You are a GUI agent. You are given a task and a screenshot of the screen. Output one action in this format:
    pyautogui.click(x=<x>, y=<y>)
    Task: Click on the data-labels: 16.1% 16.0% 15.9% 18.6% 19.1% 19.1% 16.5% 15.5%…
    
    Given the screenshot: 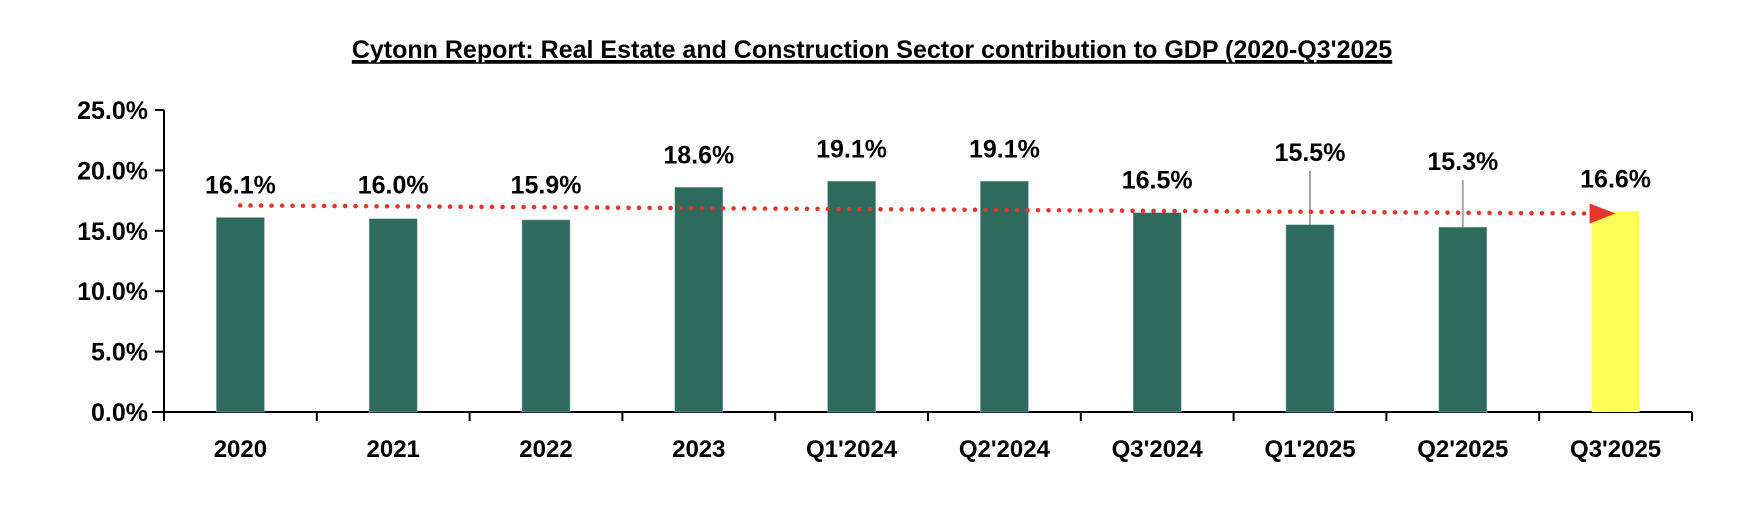 What is the action you would take?
    pyautogui.click(x=928, y=167)
    